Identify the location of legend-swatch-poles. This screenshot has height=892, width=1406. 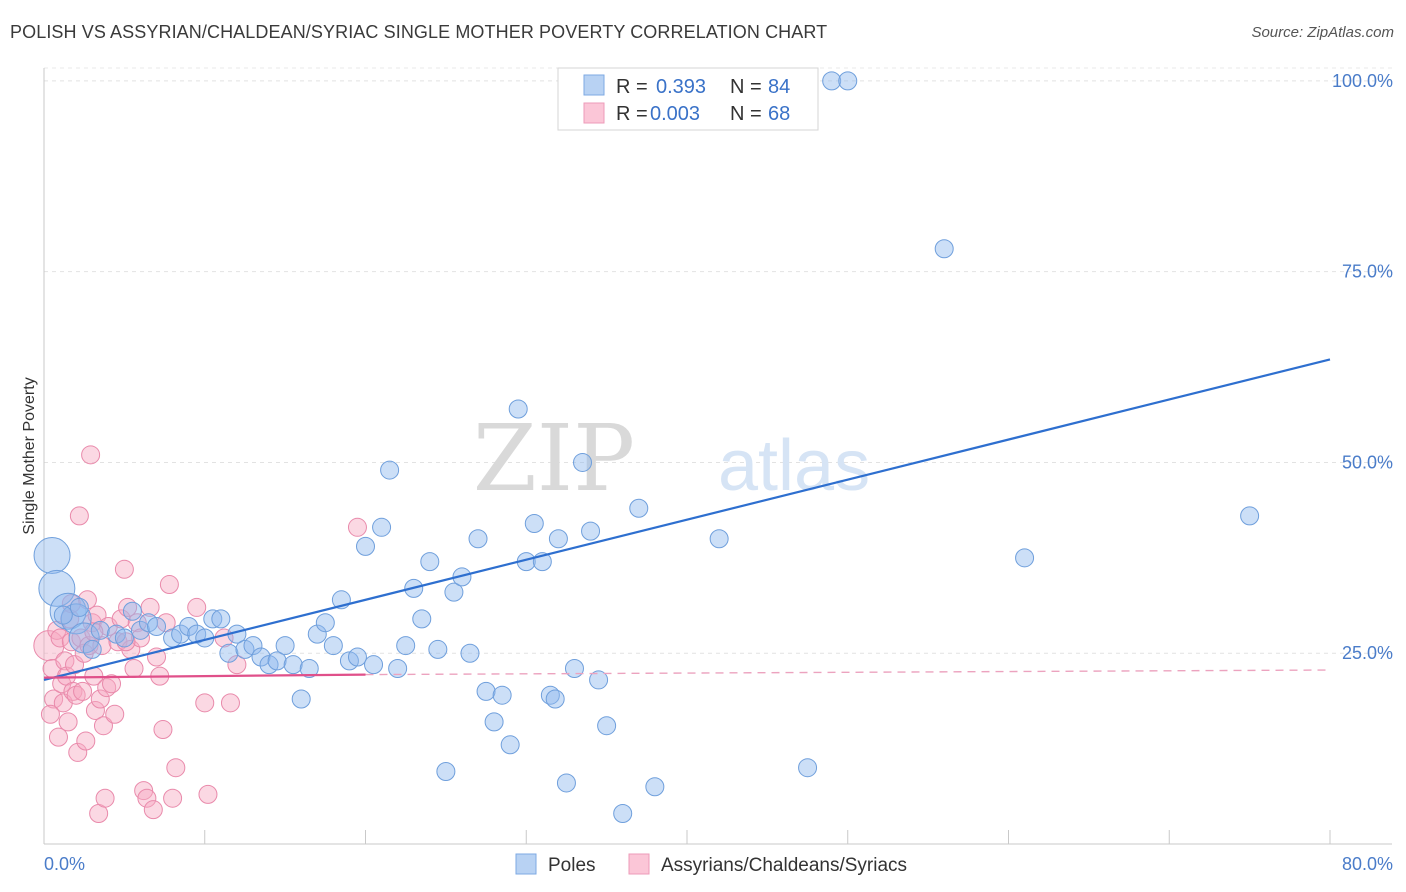
(594, 85).